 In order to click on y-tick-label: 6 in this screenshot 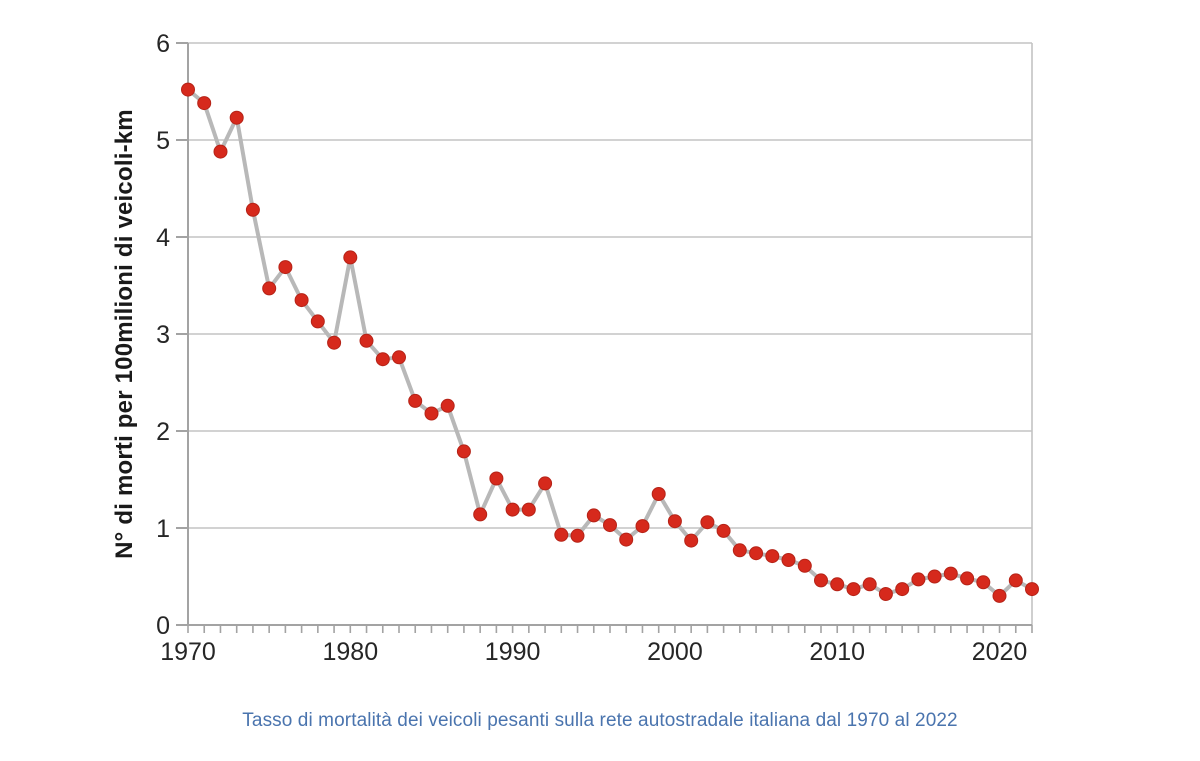, I will do `click(163, 44)`.